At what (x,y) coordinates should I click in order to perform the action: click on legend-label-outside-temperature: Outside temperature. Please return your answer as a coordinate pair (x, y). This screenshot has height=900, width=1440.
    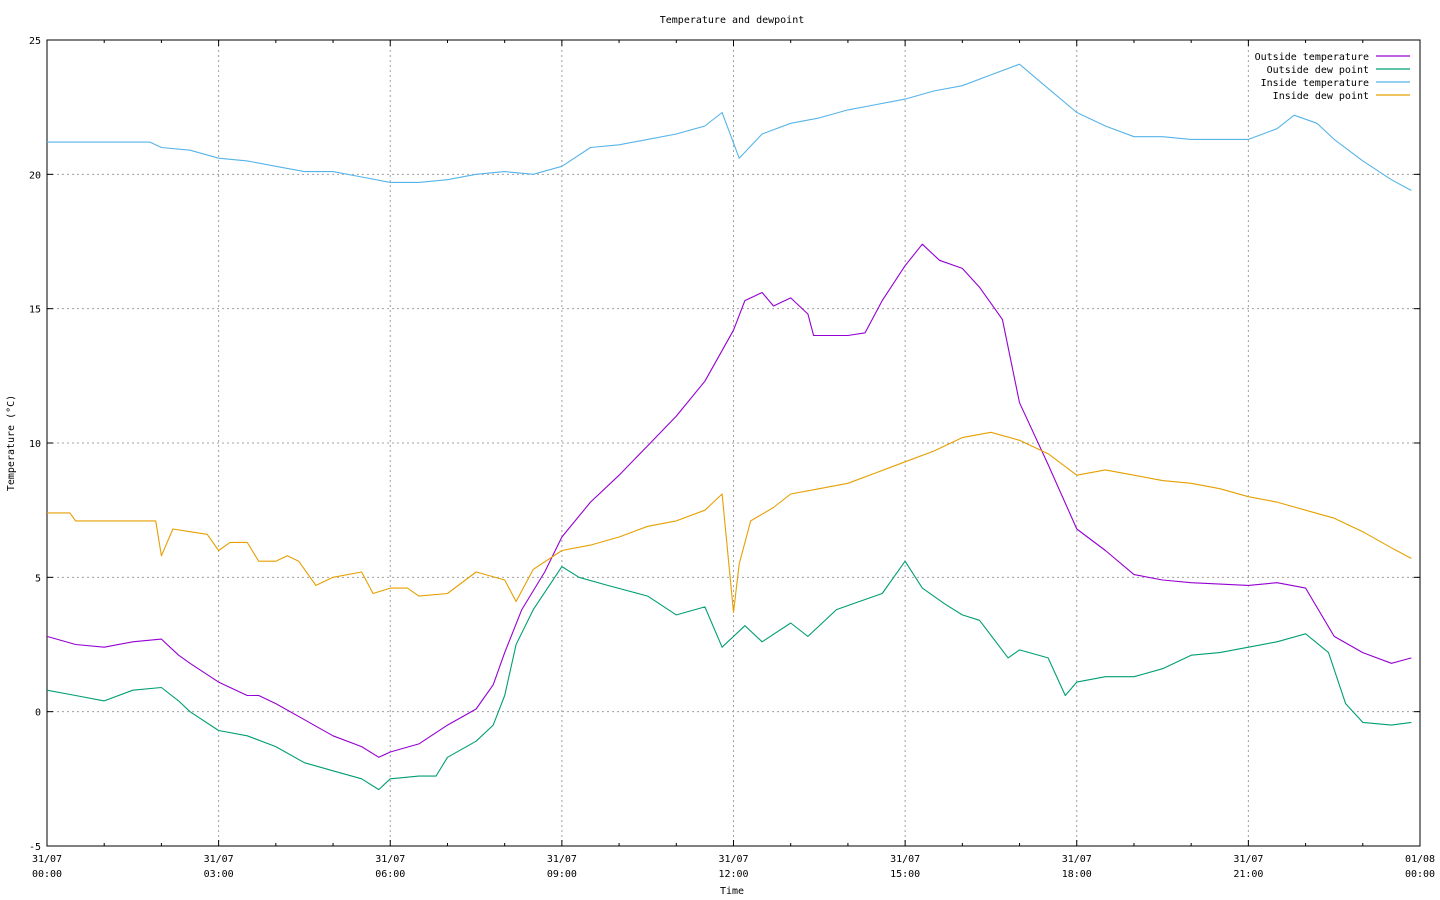
    Looking at the image, I should click on (1312, 57).